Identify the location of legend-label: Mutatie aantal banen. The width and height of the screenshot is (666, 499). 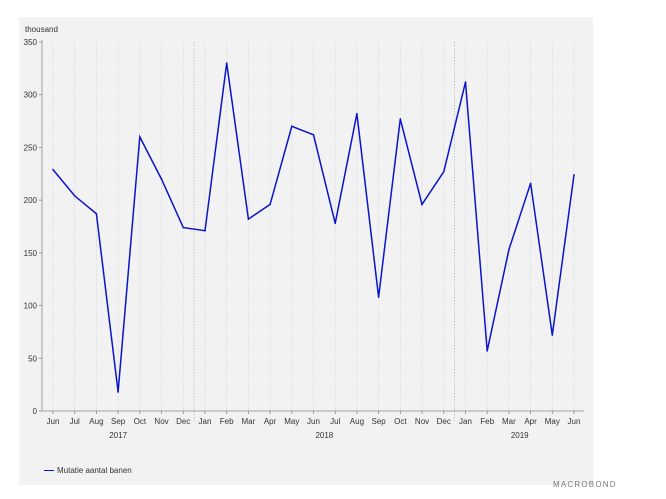
(94, 470).